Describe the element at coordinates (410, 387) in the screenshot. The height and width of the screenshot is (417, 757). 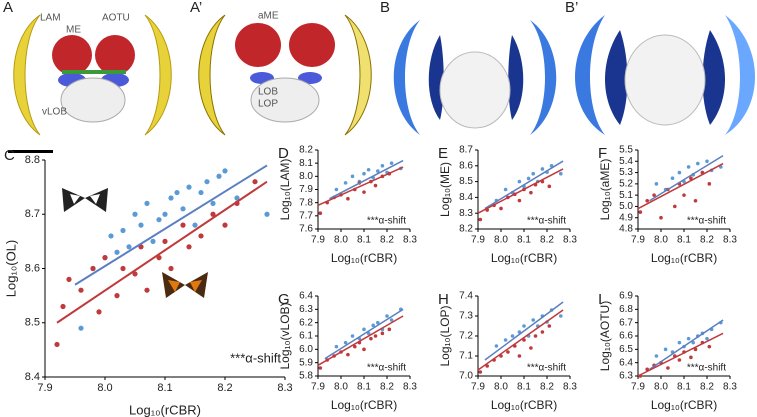
I see `x-tick-label: 8.3` at that location.